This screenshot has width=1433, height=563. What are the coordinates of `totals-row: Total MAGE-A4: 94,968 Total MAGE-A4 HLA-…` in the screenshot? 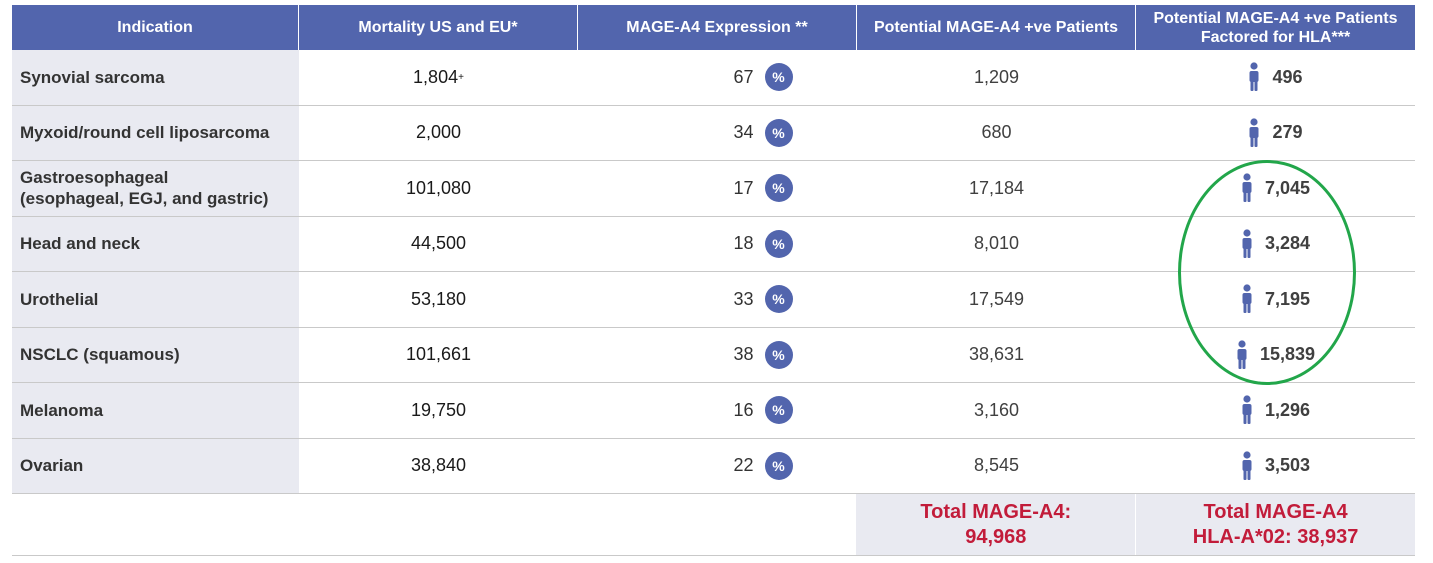 It's located at (713, 525).